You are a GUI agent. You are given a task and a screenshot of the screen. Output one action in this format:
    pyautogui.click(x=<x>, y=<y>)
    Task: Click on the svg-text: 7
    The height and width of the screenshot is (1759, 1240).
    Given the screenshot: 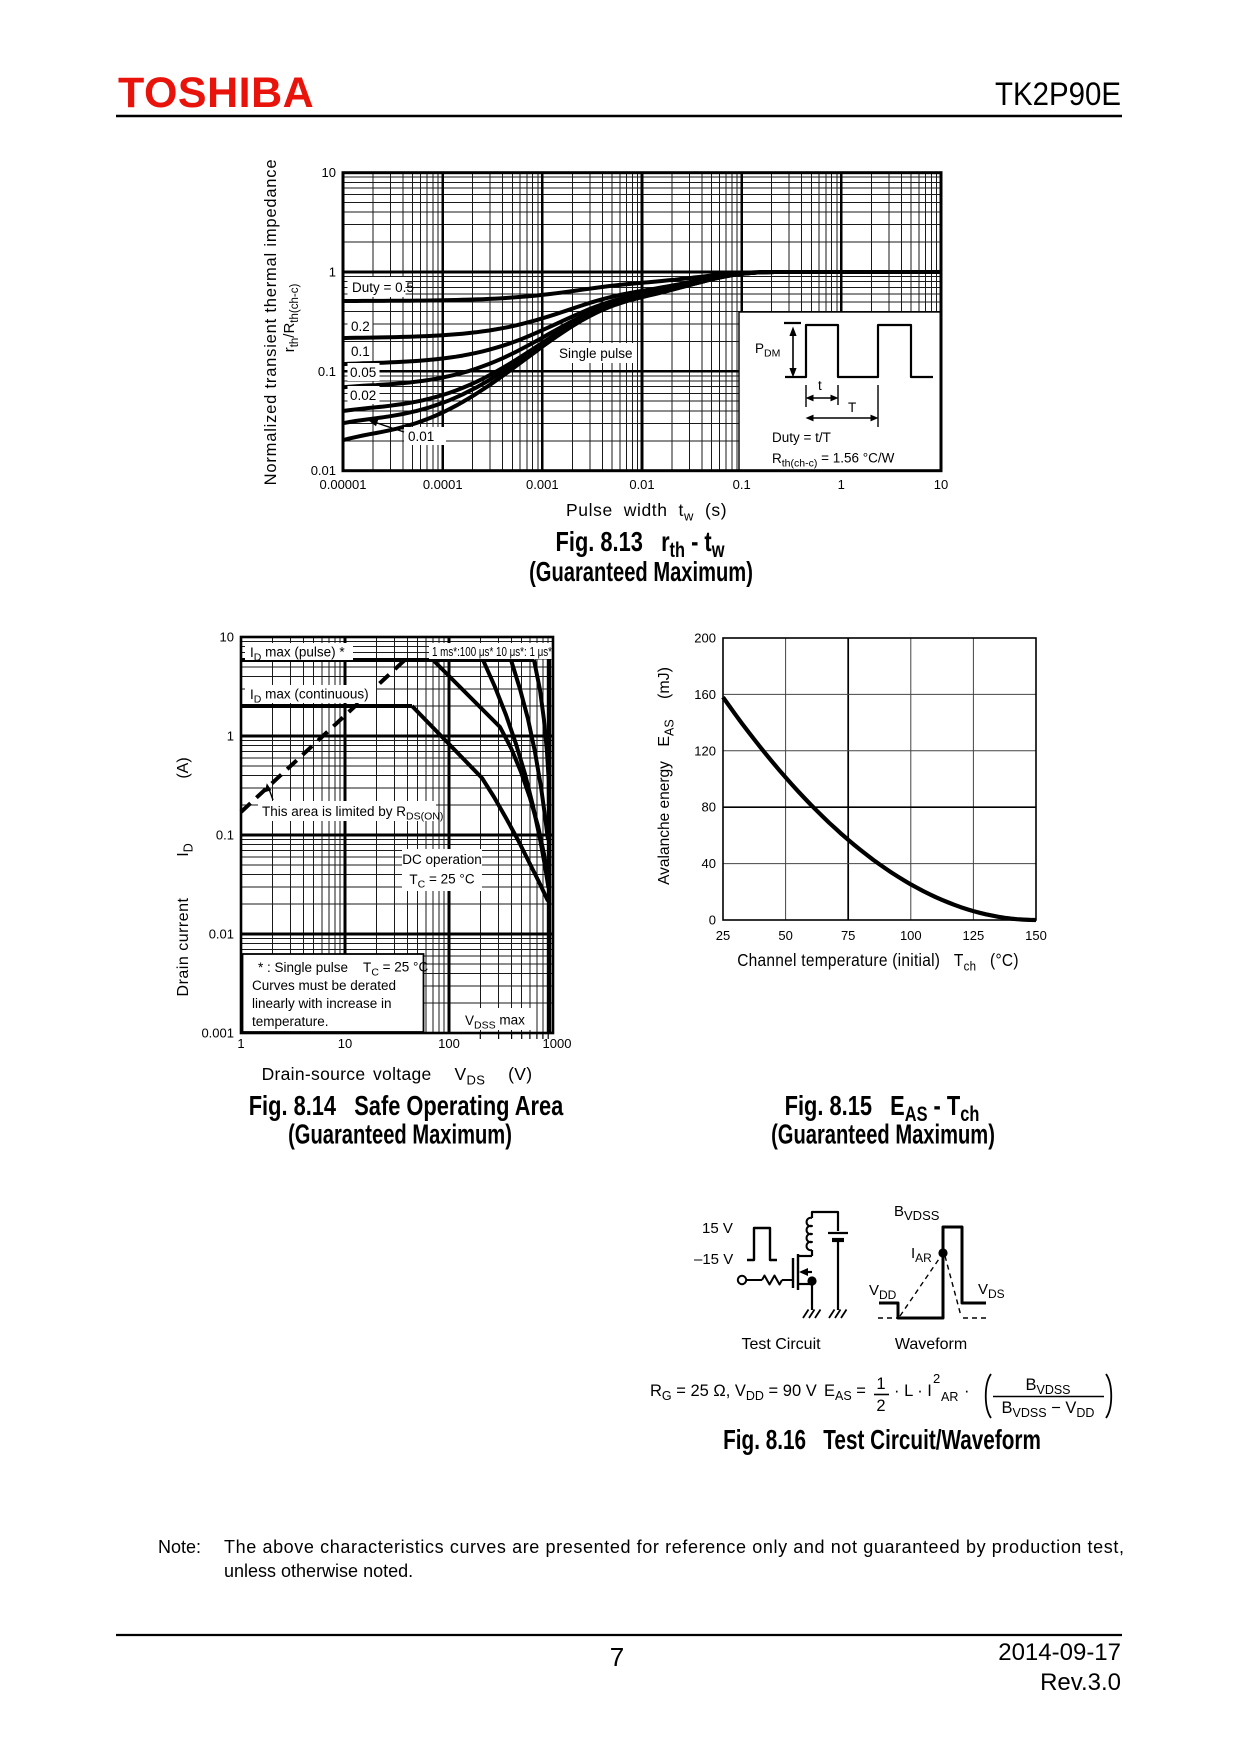 What is the action you would take?
    pyautogui.click(x=617, y=1657)
    